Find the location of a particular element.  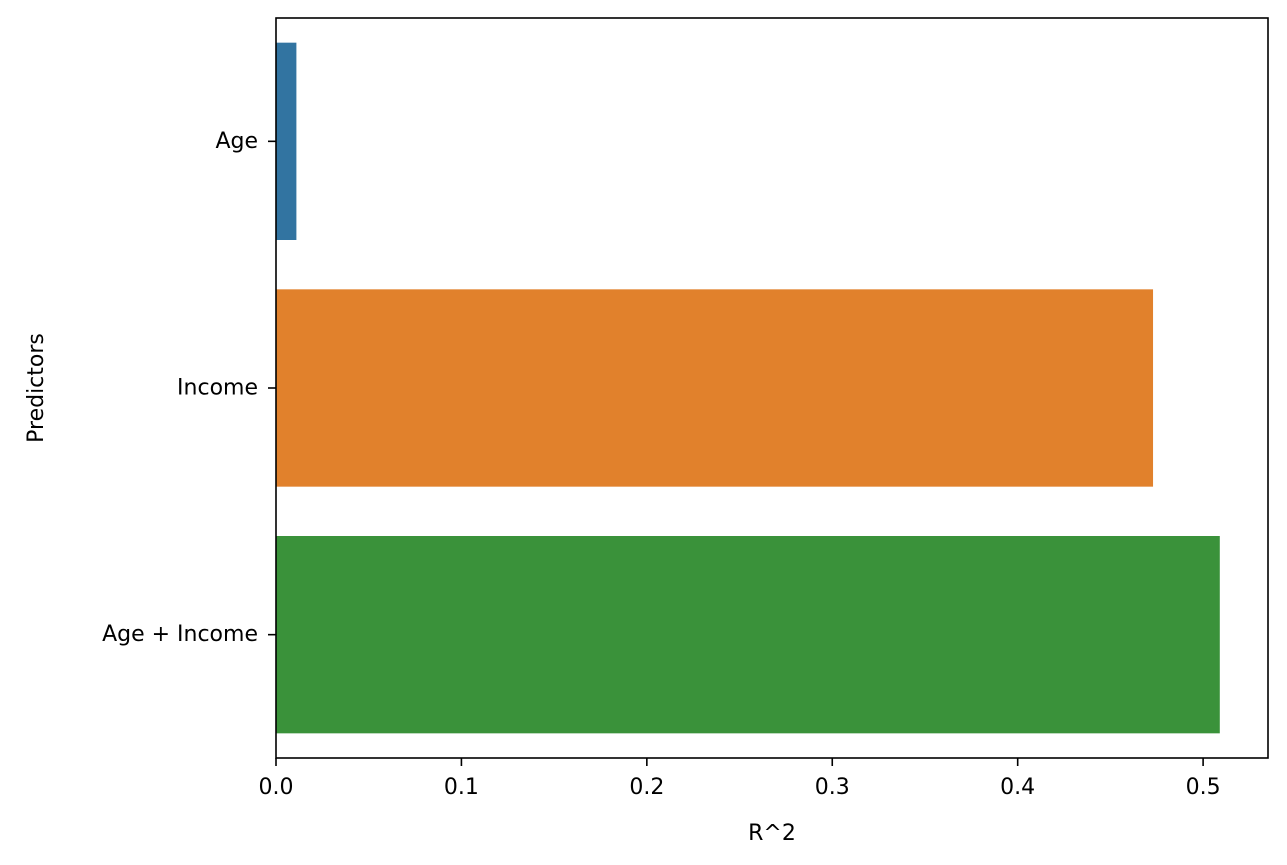

x-axis-label: R^2 is located at coordinates (772, 833).